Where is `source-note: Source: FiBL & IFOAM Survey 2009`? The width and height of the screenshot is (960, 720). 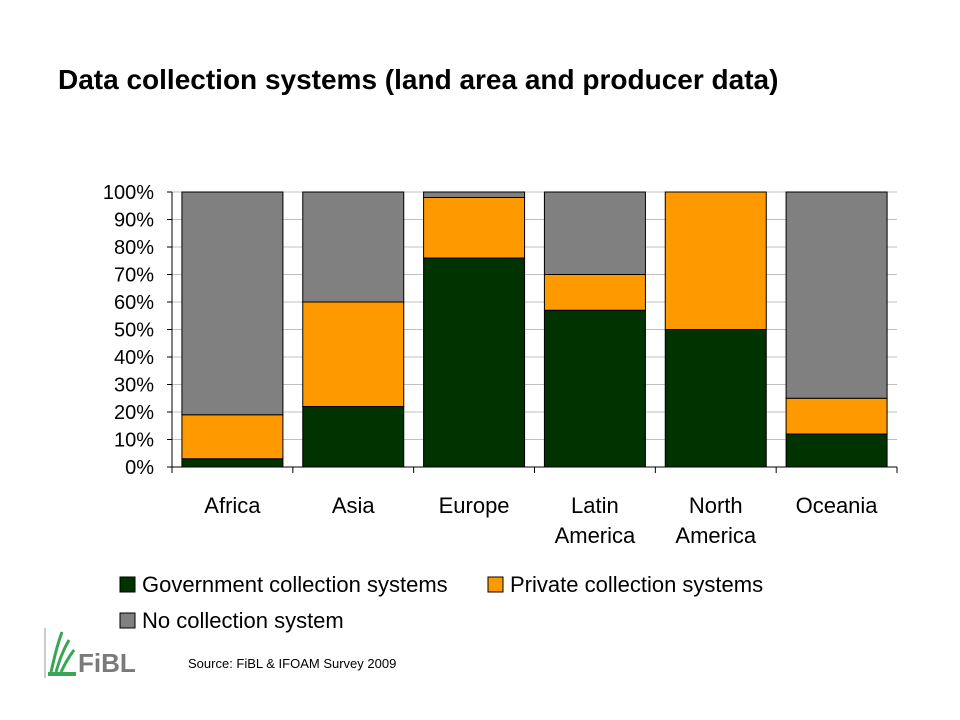
source-note: Source: FiBL & IFOAM Survey 2009 is located at coordinates (292, 663).